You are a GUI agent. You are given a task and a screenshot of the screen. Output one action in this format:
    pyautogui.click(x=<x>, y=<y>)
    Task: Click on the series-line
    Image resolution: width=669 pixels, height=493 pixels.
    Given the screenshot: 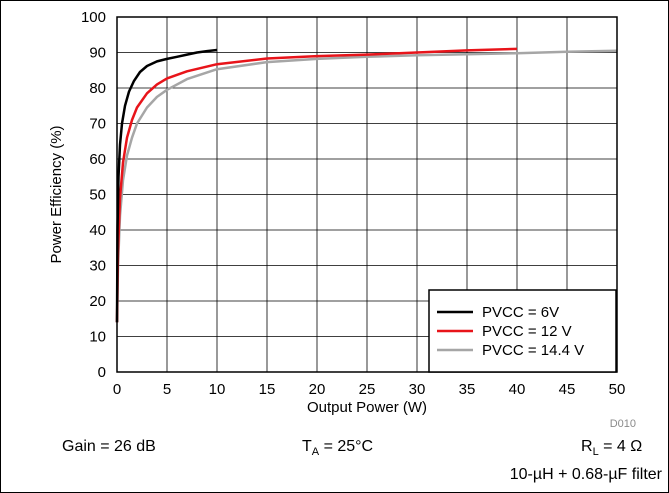 What is the action you would take?
    pyautogui.click(x=166, y=185)
    